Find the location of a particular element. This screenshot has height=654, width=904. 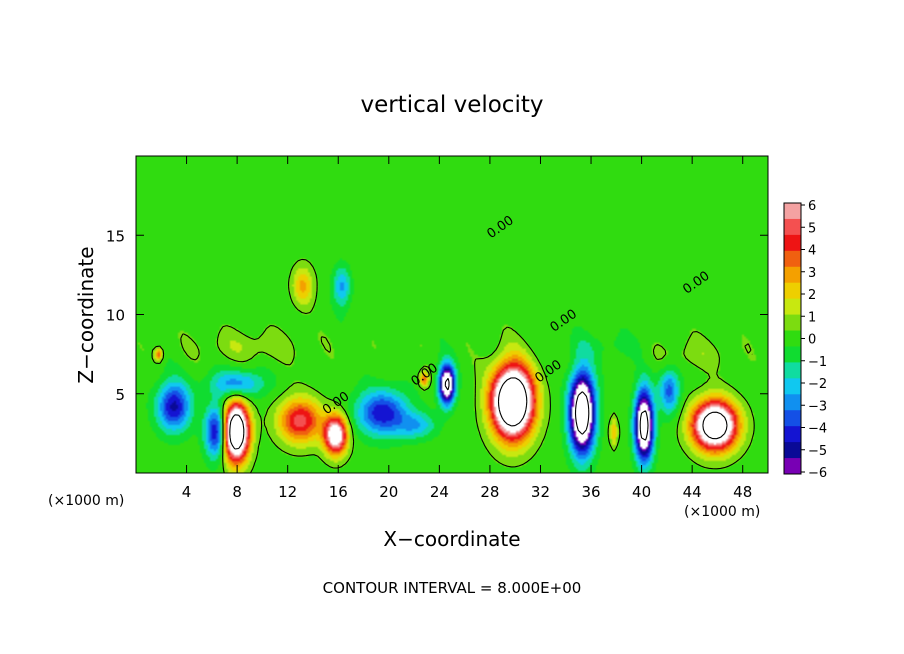

colorbar-tick-label: 4 is located at coordinates (812, 251).